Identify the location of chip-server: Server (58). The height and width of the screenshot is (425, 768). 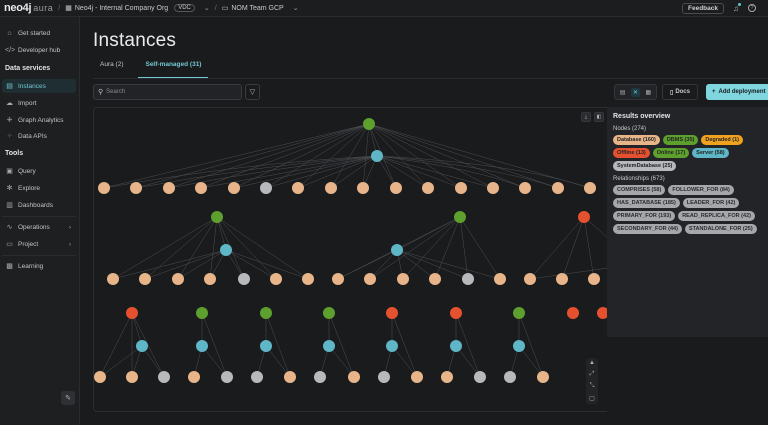
(710, 153).